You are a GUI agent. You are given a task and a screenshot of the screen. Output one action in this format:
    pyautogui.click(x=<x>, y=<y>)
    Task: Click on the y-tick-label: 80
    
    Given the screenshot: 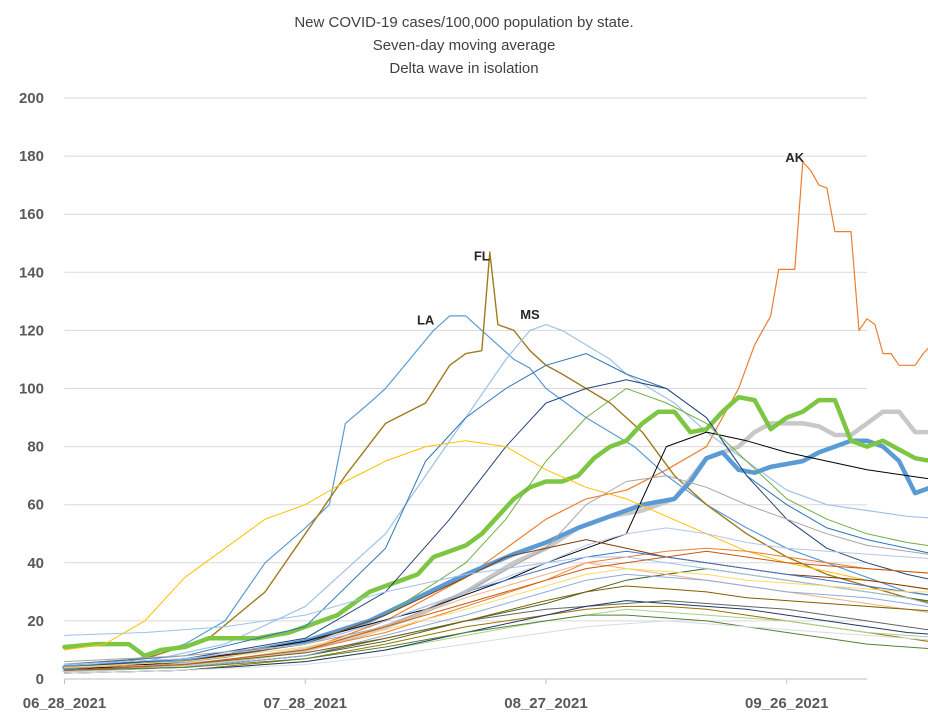 What is the action you would take?
    pyautogui.click(x=35, y=447)
    